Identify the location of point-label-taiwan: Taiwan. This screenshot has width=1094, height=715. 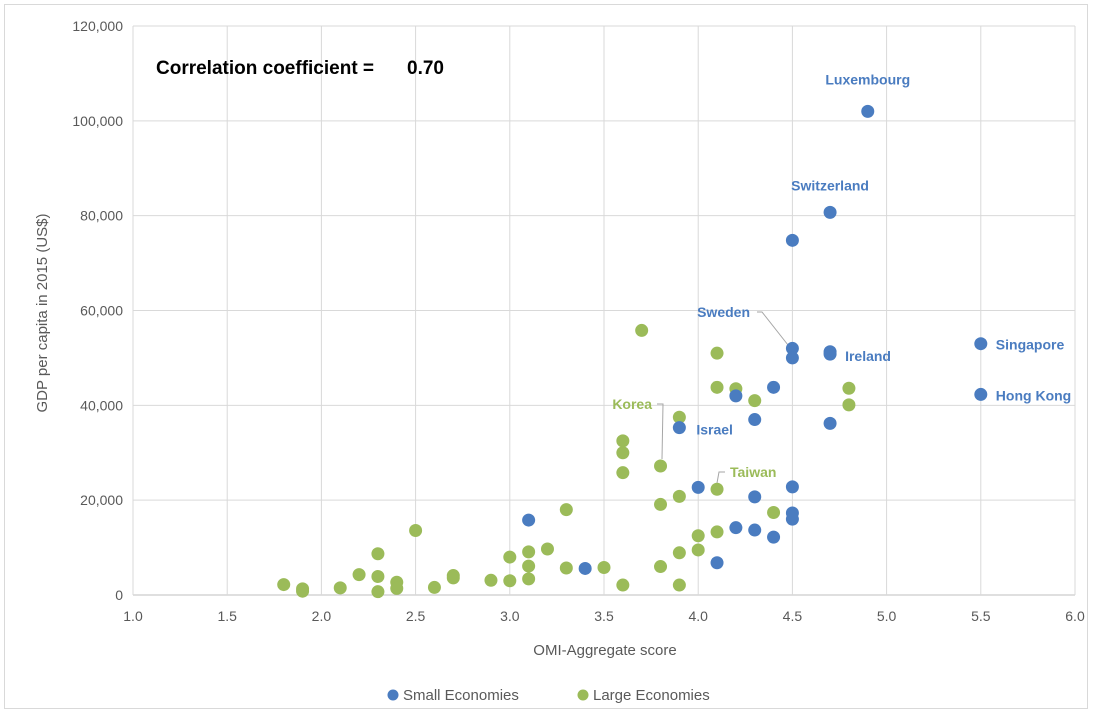
(753, 472).